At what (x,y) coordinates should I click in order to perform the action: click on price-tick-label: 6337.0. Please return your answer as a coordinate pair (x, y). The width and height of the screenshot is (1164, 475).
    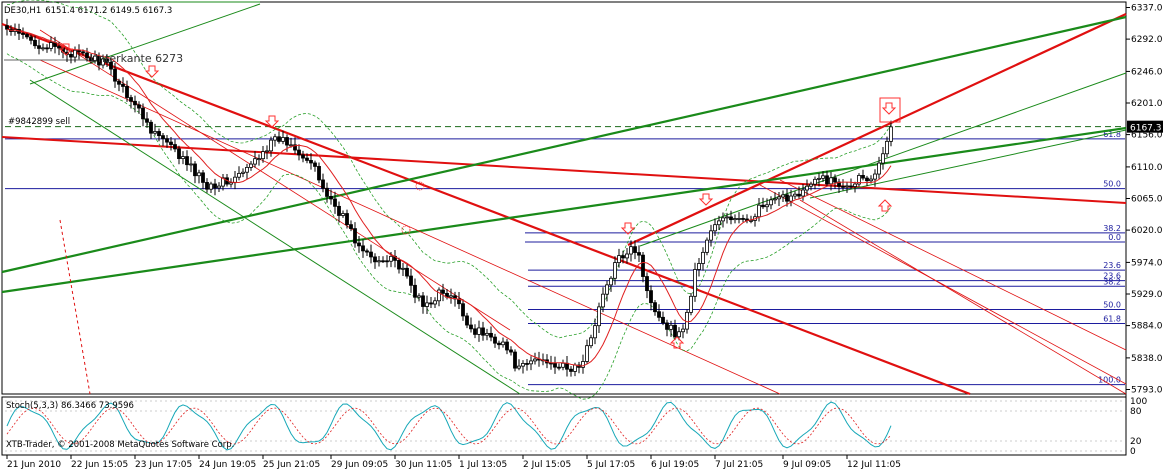
    Looking at the image, I should click on (1147, 9).